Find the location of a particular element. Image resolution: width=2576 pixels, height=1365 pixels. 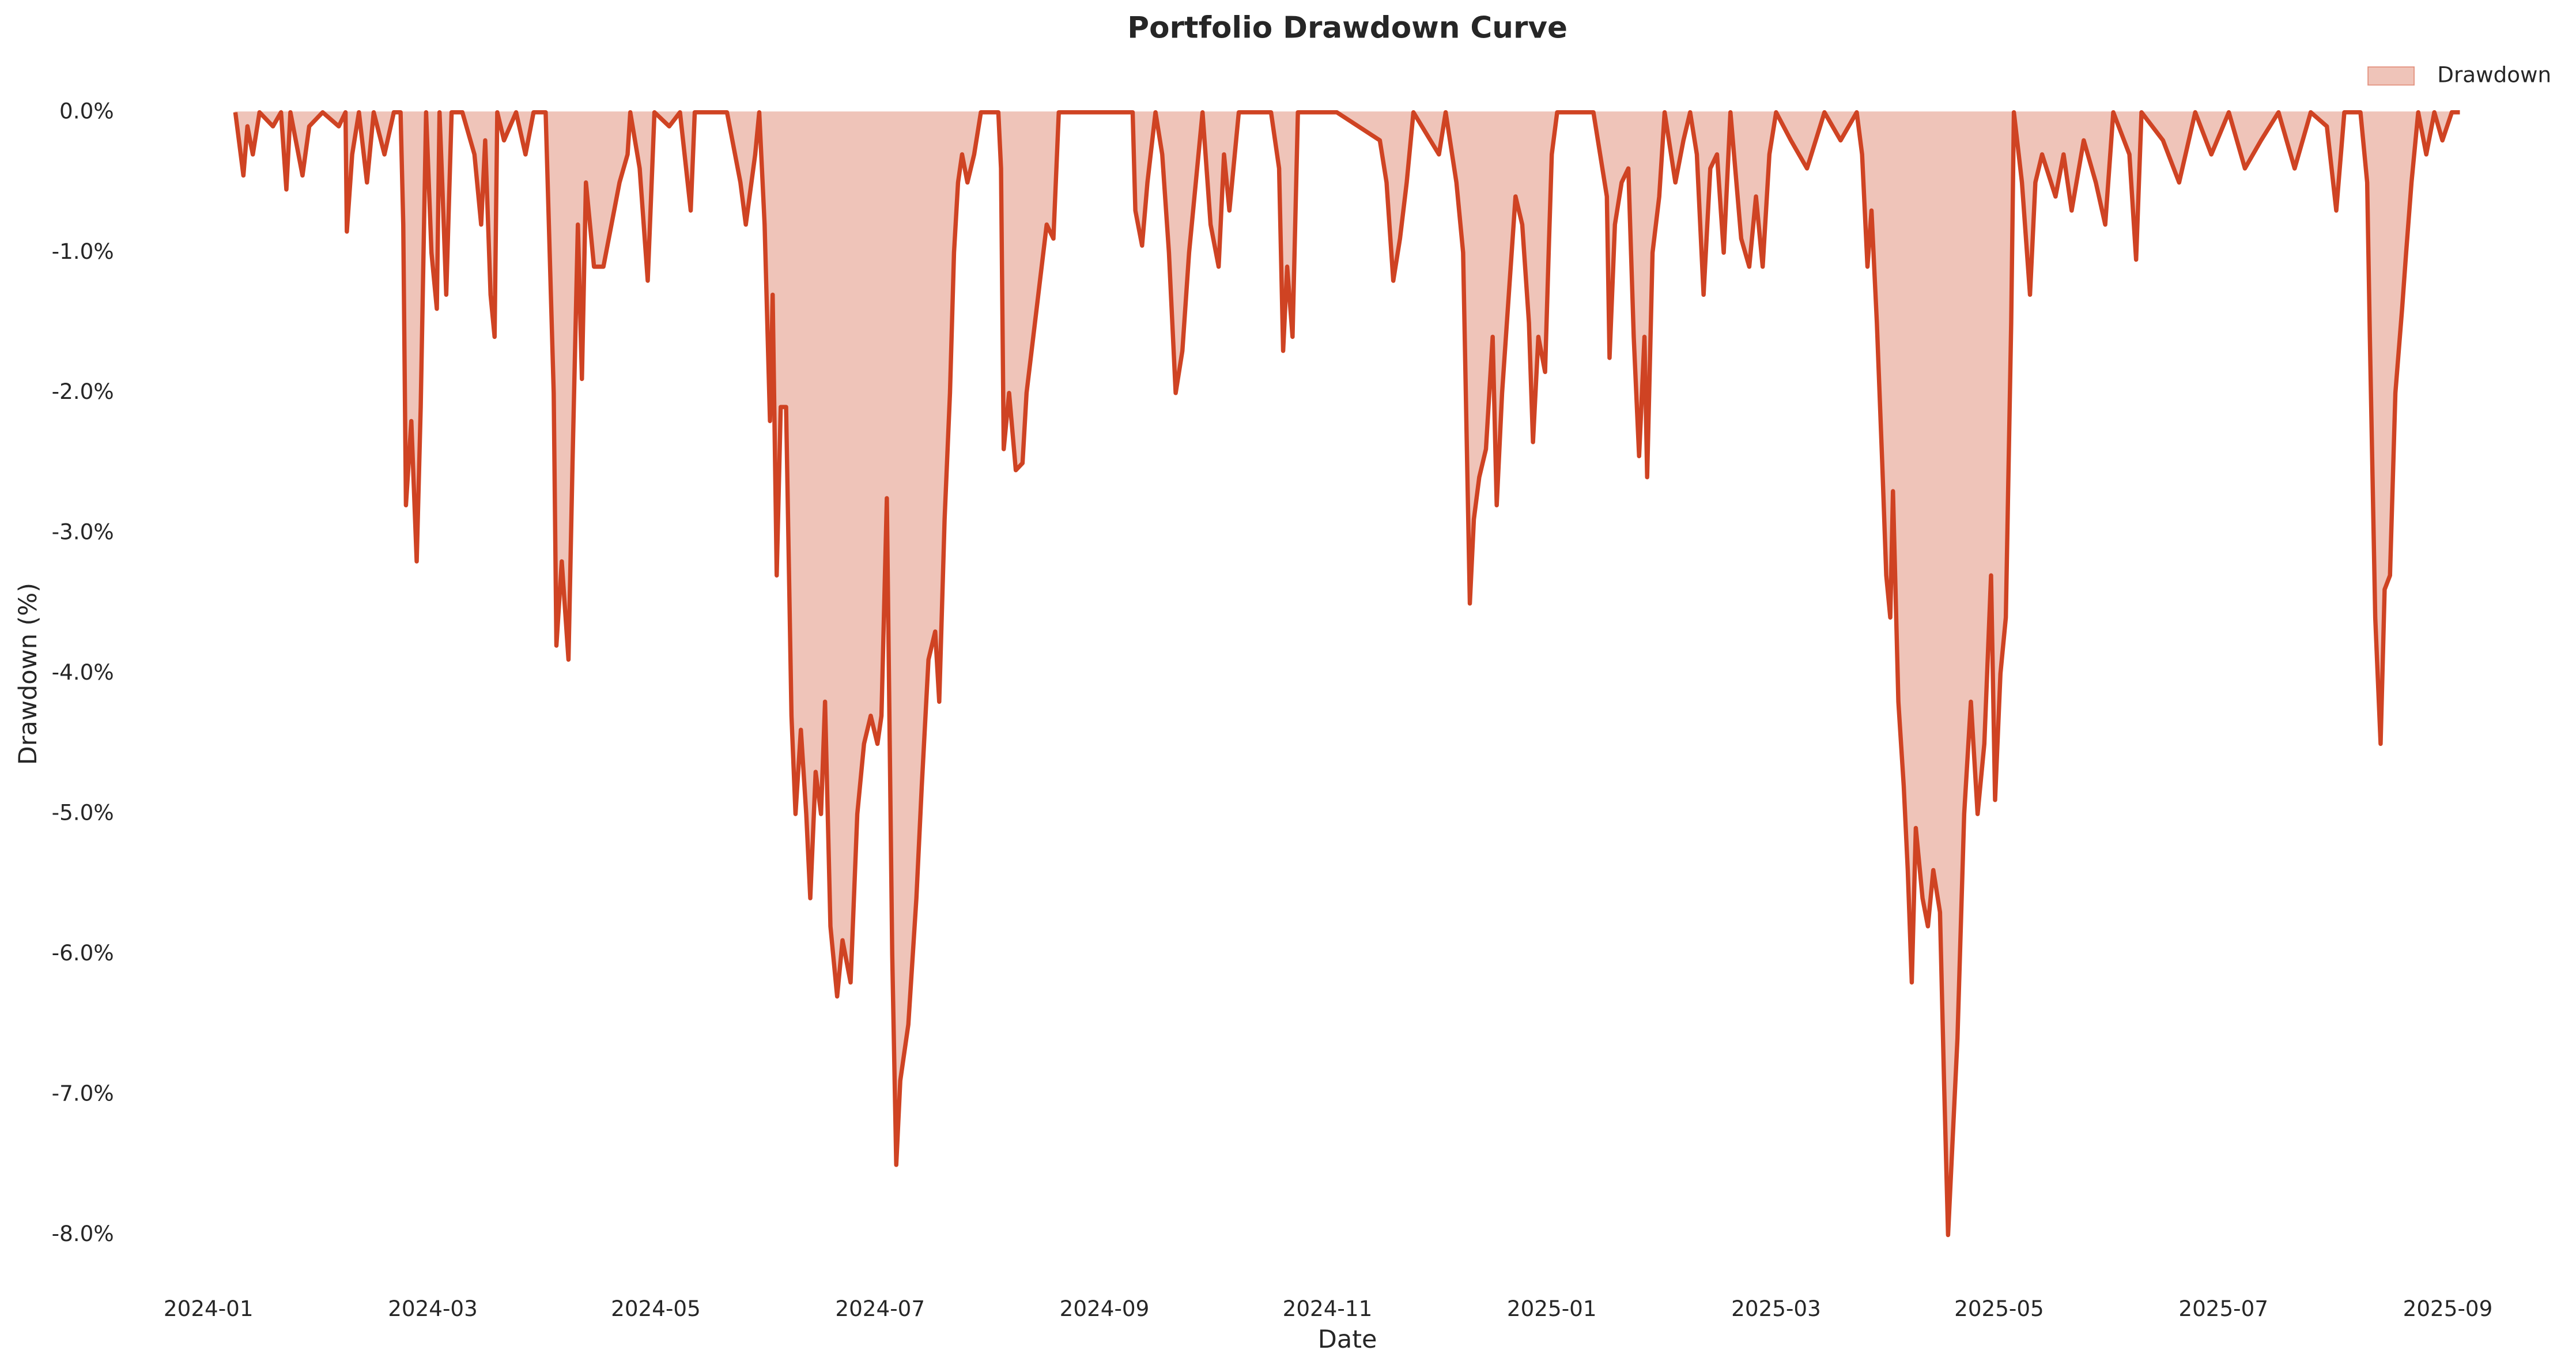

y-tick-label: 0.0% is located at coordinates (87, 111).